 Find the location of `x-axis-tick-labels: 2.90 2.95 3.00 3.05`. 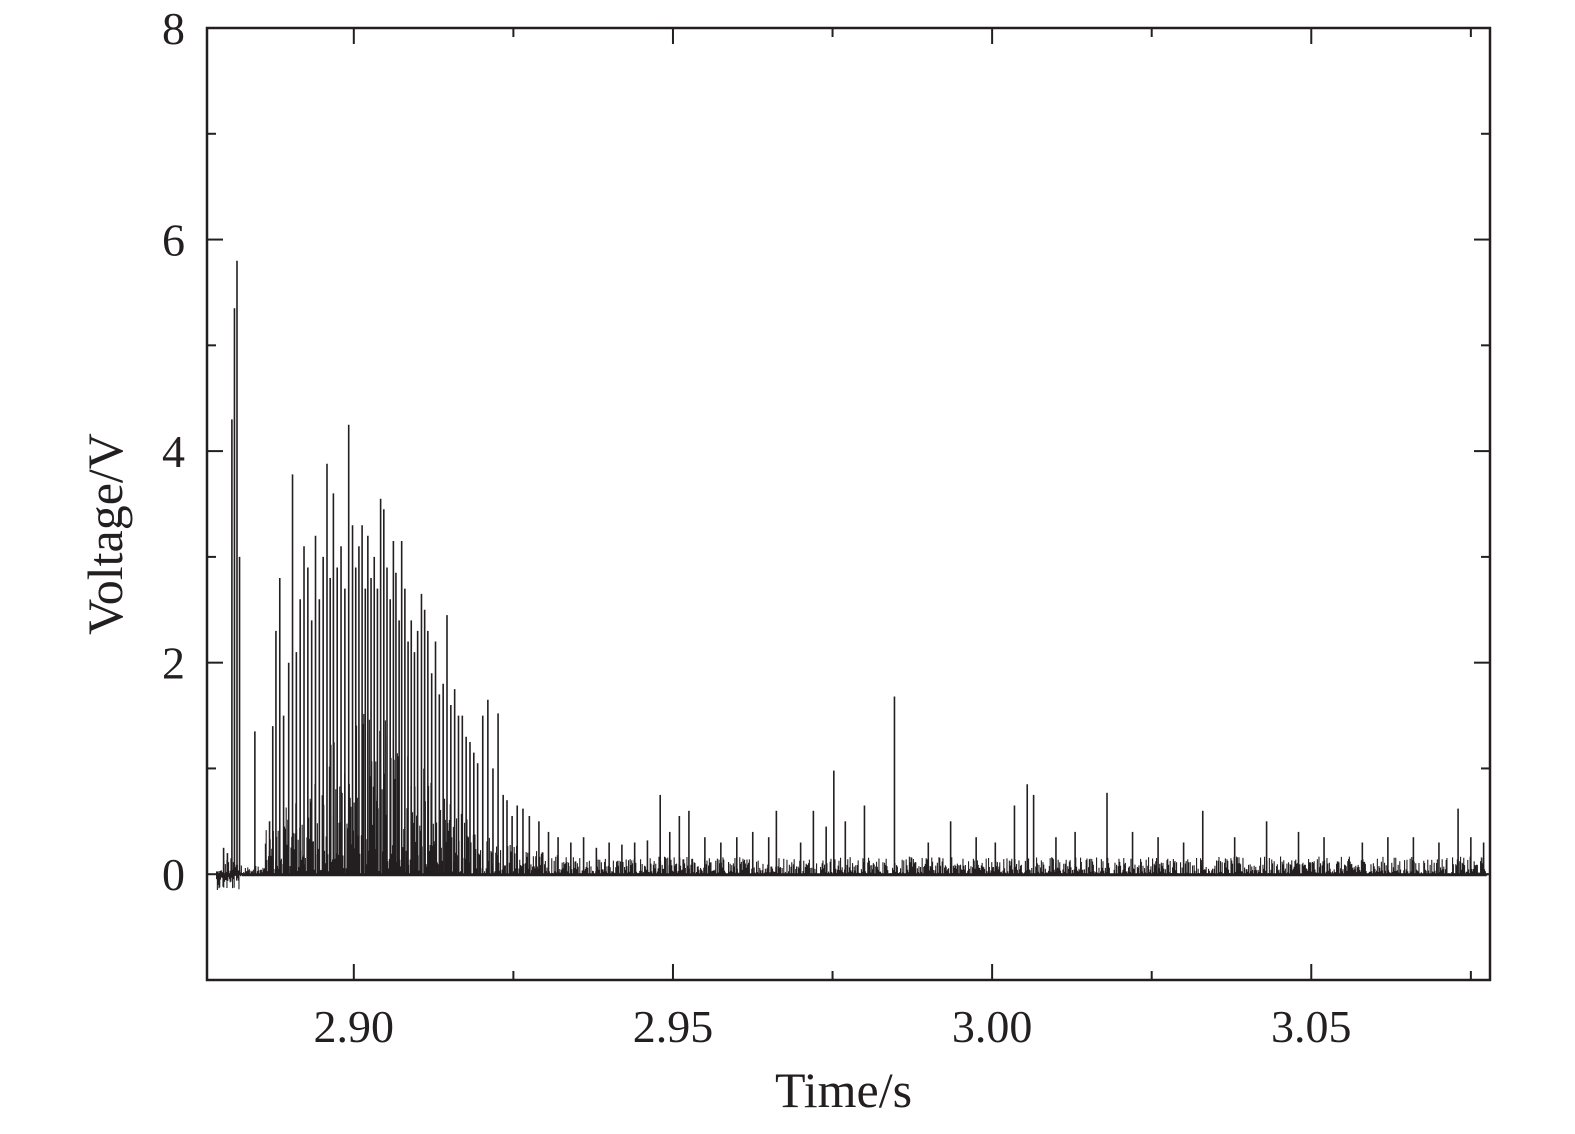

x-axis-tick-labels: 2.90 2.95 3.00 3.05 is located at coordinates (833, 1026).